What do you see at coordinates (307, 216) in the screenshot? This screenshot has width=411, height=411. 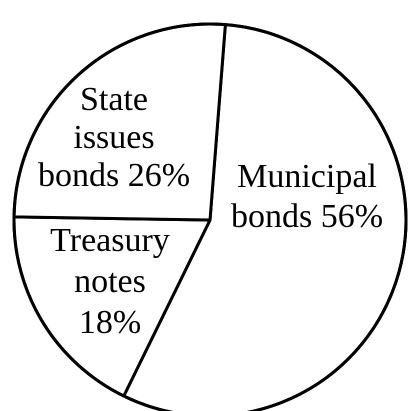 I see `slice-label-line: bonds 56%` at bounding box center [307, 216].